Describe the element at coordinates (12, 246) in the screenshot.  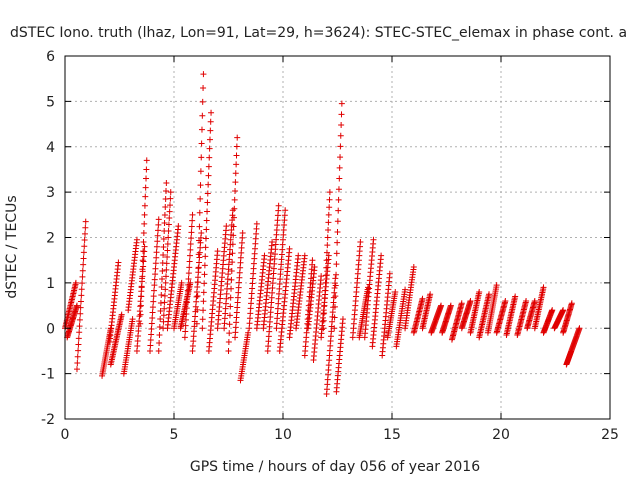
I see `y-axis-label: dSTEC / TECUs` at that location.